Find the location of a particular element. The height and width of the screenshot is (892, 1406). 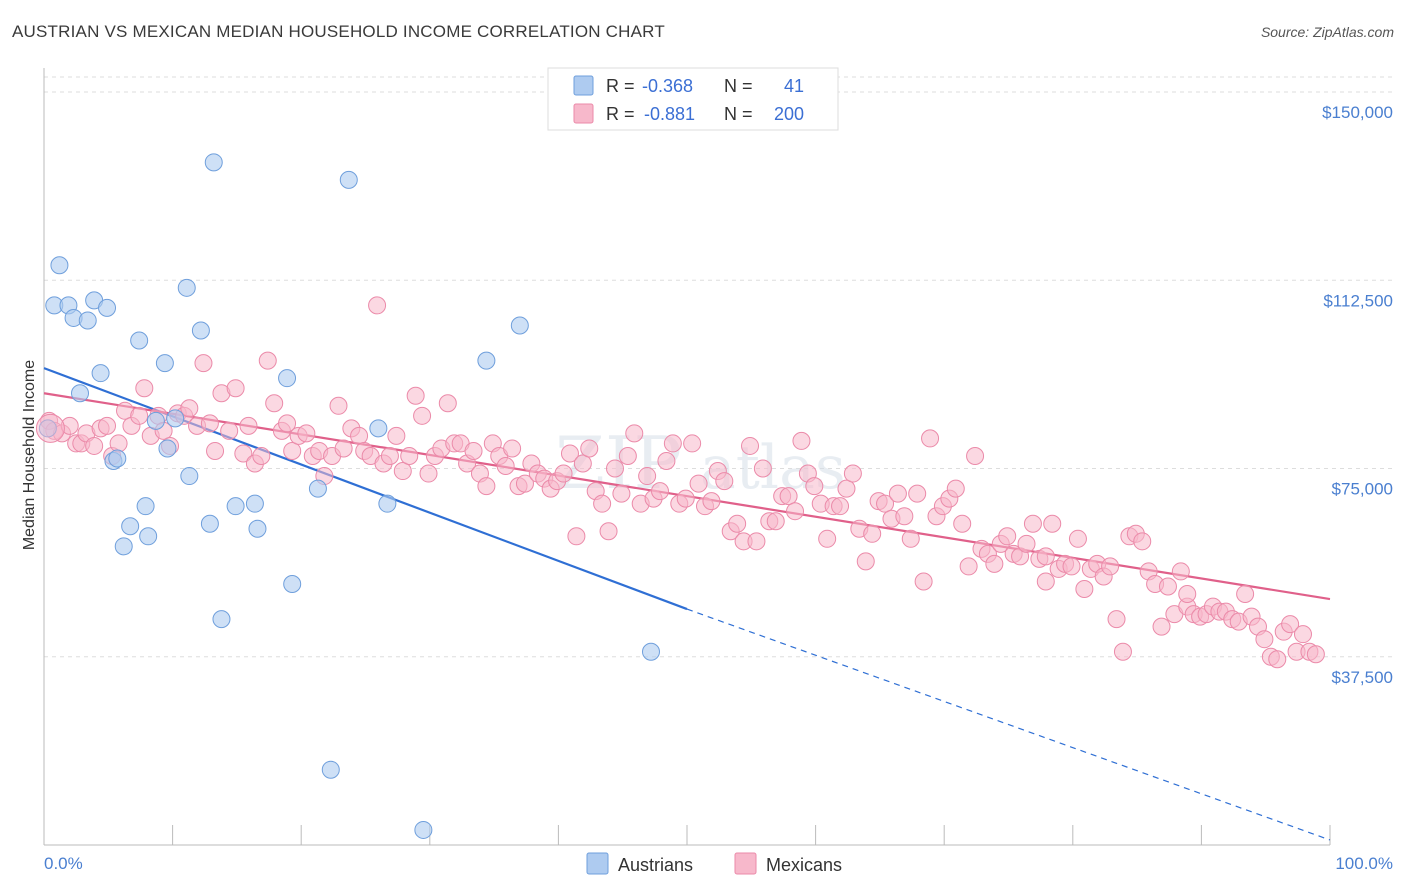

bottom-legend-mexicans: Mexicans is located at coordinates (804, 865).